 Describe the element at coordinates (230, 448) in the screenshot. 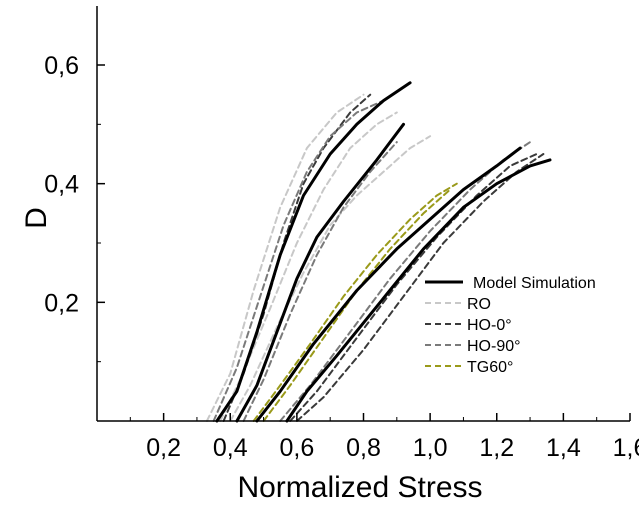

I see `x-tick-label: 0,4` at that location.